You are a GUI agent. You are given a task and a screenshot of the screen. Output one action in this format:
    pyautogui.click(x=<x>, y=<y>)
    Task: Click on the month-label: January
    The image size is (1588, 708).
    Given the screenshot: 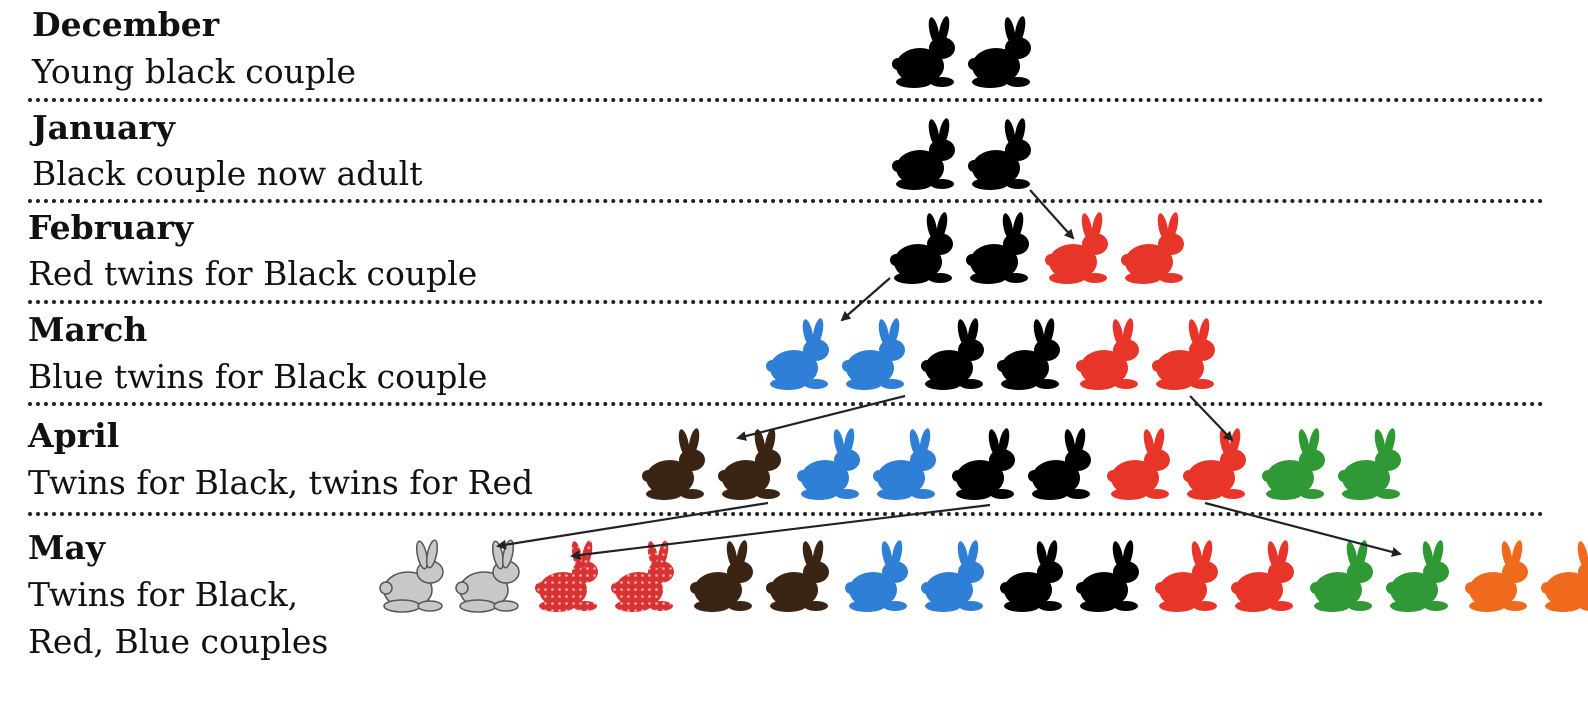 What is the action you would take?
    pyautogui.click(x=103, y=127)
    